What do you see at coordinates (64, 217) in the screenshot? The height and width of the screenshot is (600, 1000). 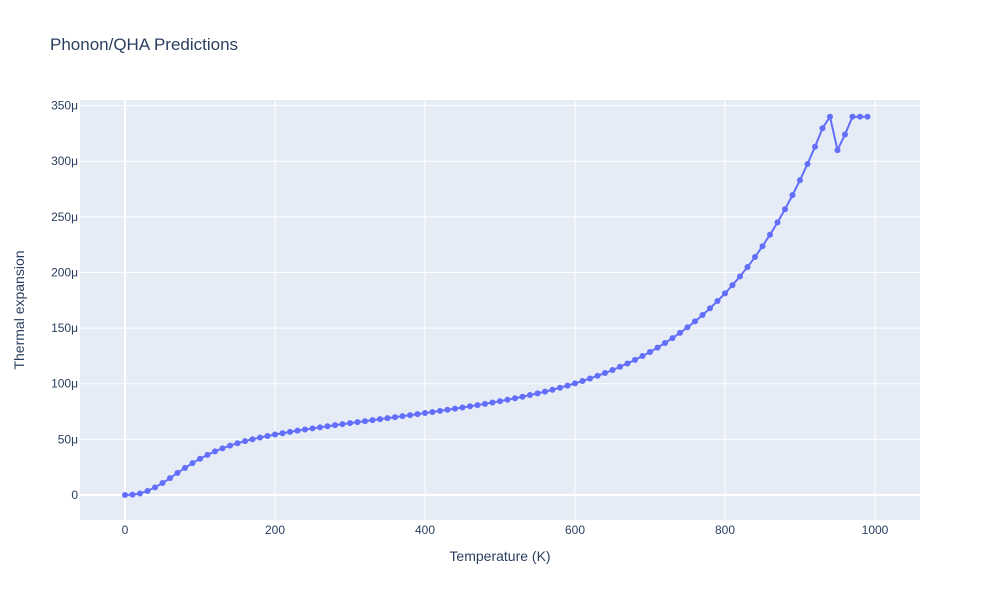 I see `y-tick-label: 250μ` at bounding box center [64, 217].